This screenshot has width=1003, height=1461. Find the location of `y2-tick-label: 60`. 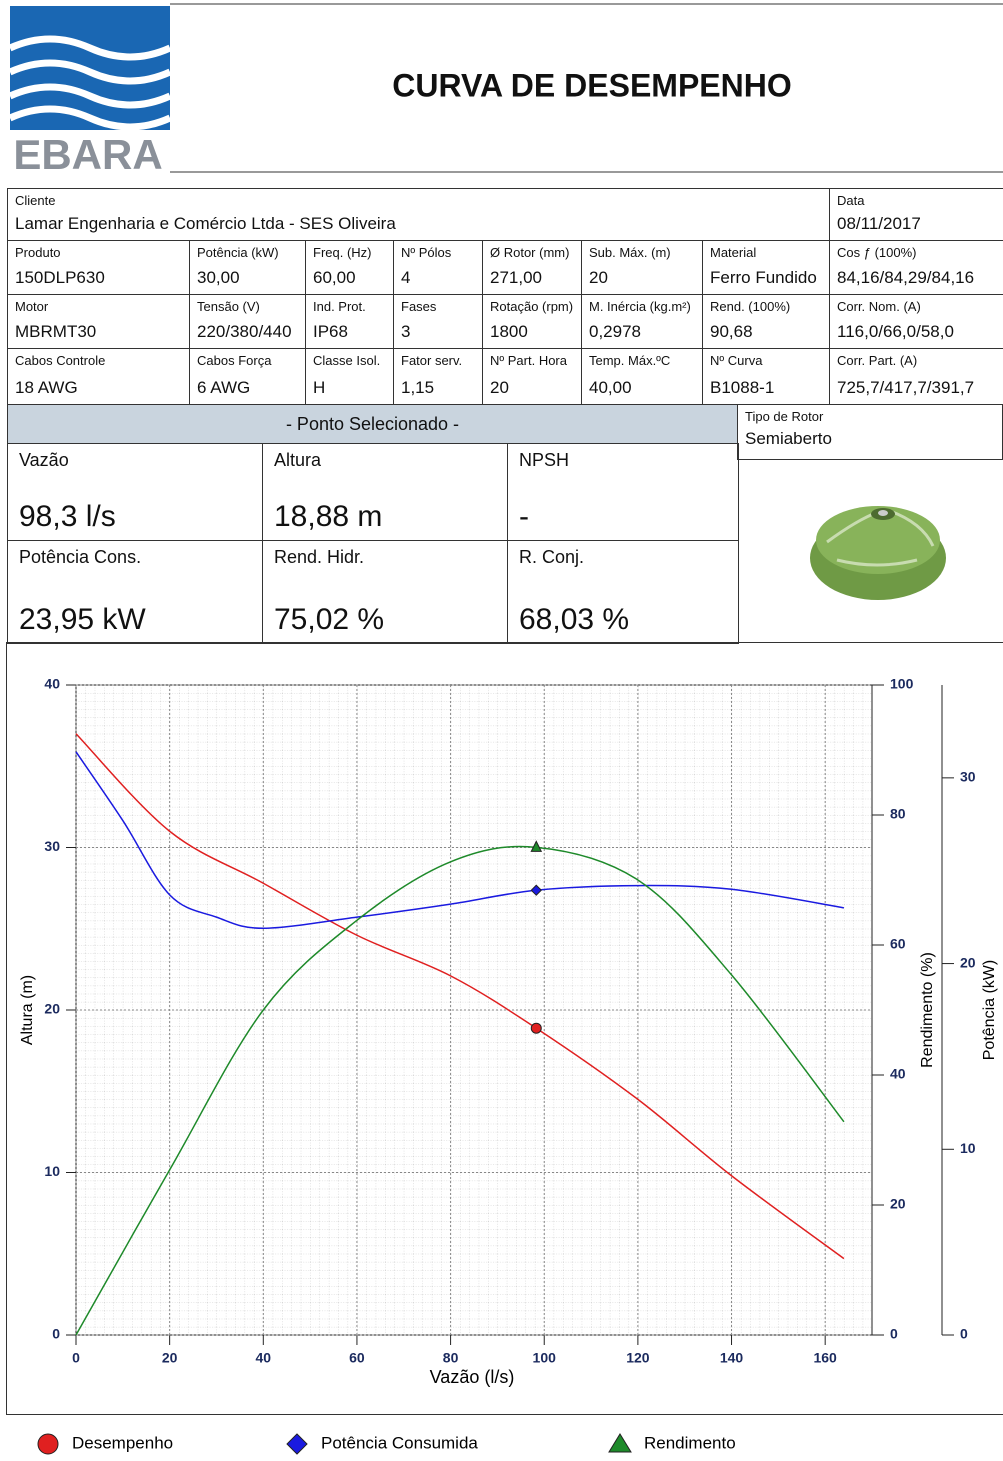

y2-tick-label: 60 is located at coordinates (898, 944).